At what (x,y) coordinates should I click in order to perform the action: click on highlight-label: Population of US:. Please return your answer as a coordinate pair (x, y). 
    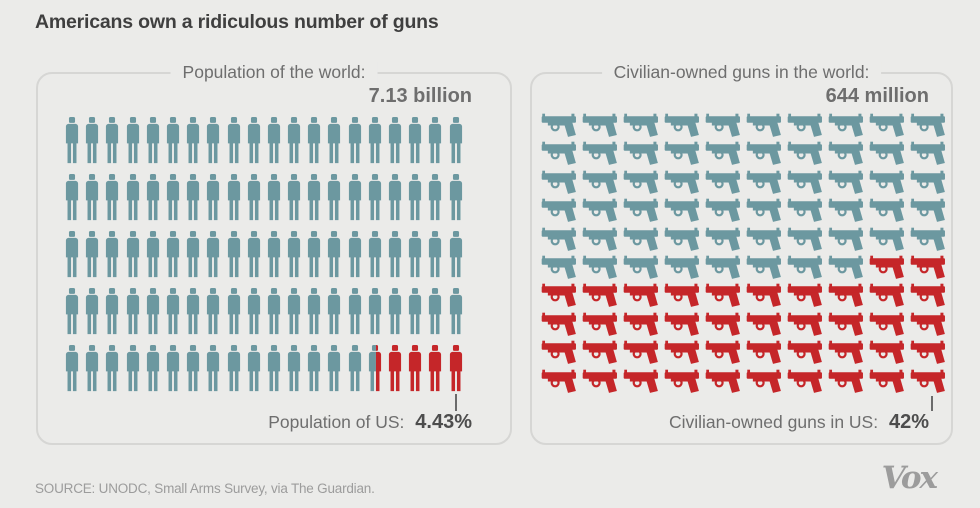
    Looking at the image, I should click on (336, 422).